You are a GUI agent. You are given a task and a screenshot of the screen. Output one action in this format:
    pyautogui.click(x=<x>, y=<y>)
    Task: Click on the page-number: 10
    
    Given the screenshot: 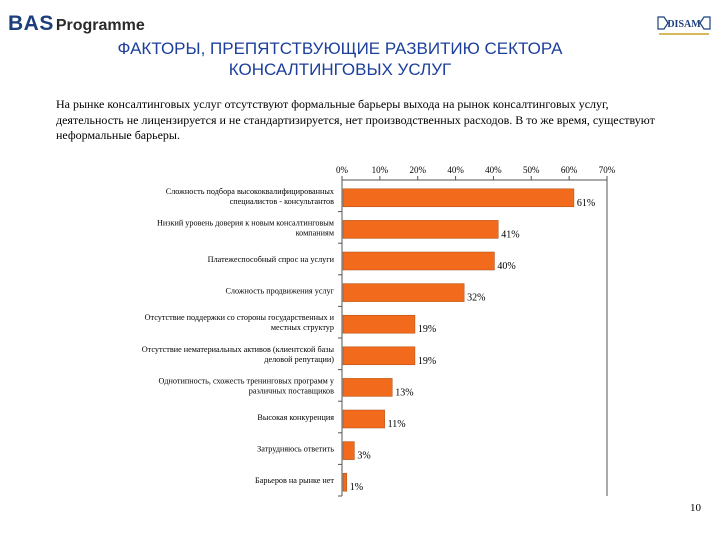 What is the action you would take?
    pyautogui.click(x=695, y=508)
    